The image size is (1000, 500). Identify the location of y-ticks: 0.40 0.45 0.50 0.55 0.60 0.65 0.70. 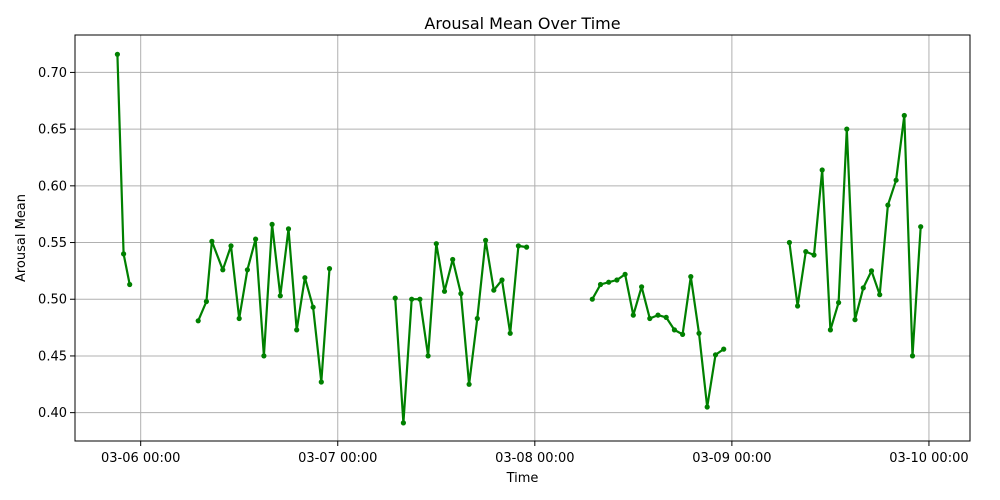
(56, 243).